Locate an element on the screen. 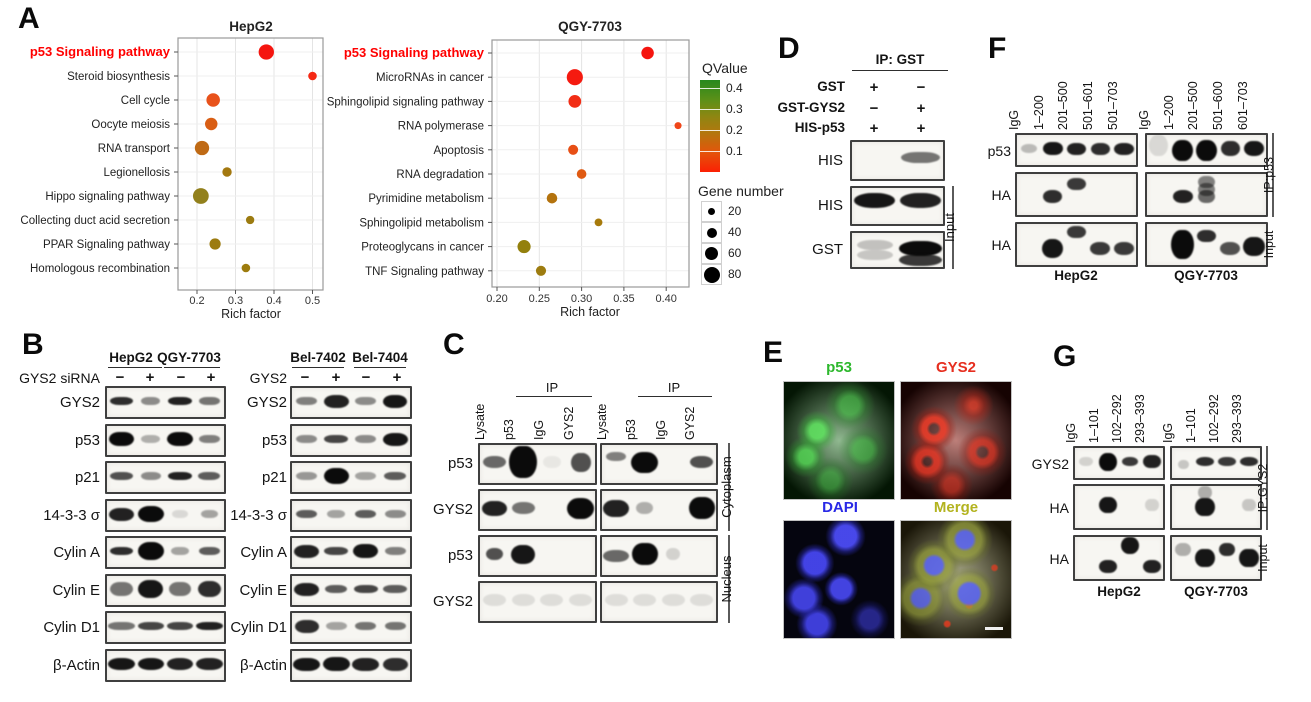 The image size is (1311, 702). qvalue-tick-label: 0.1 is located at coordinates (734, 151).